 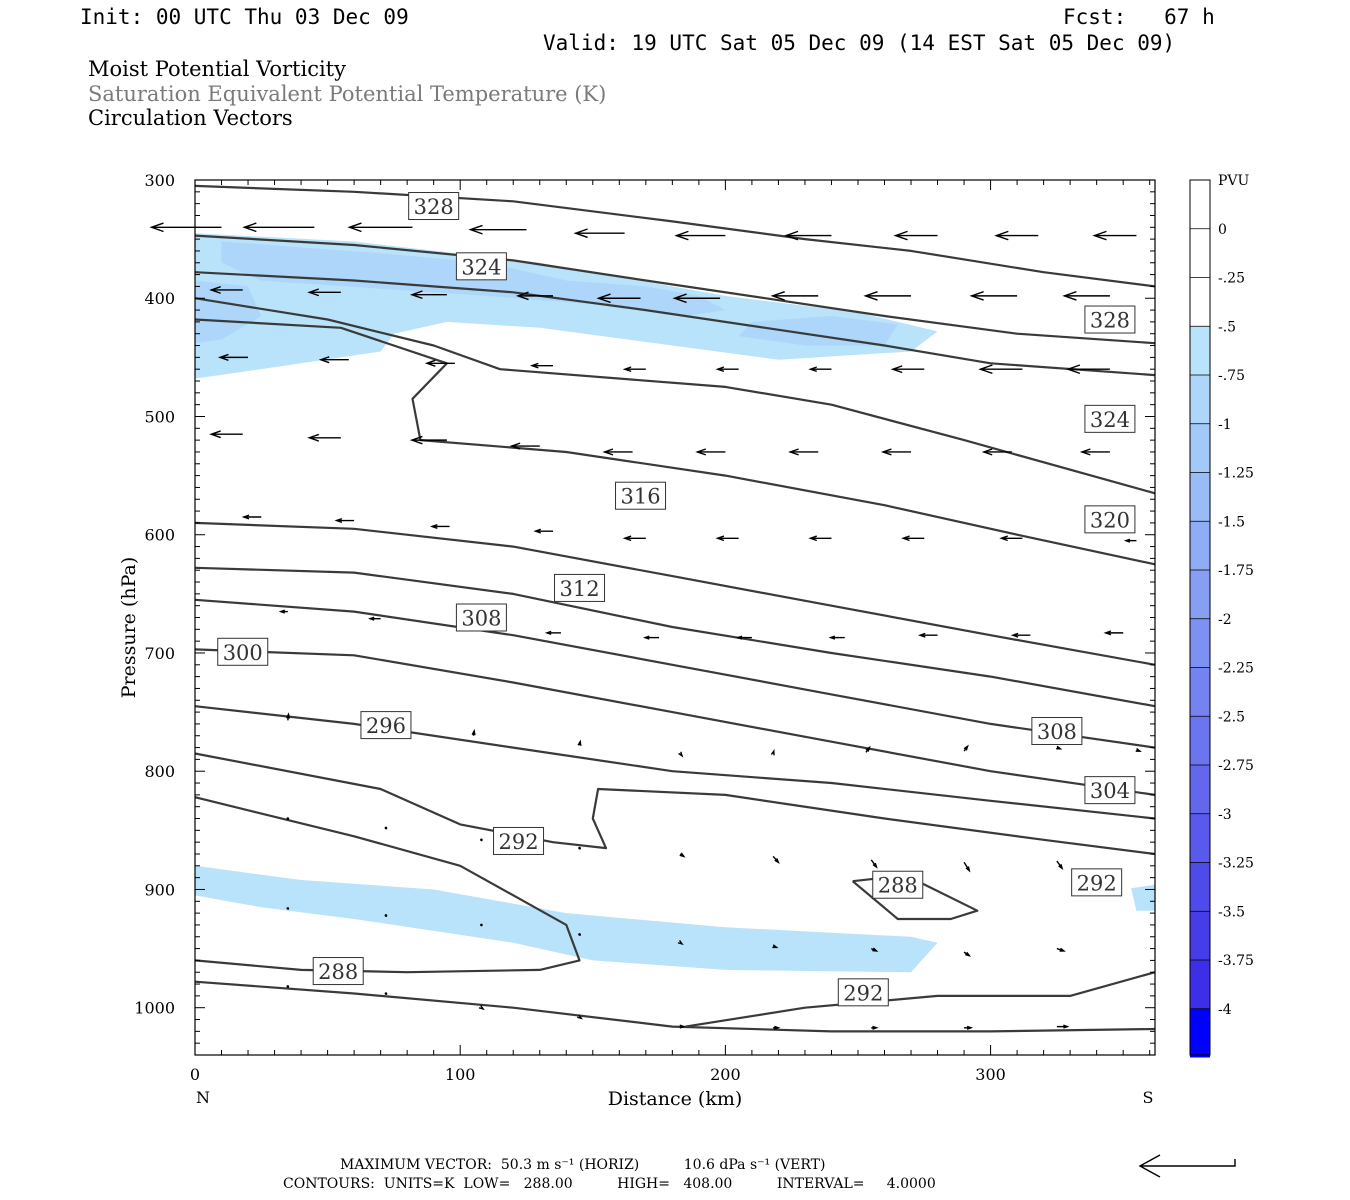 What do you see at coordinates (159, 416) in the screenshot?
I see `y-tick-label-500: 500` at bounding box center [159, 416].